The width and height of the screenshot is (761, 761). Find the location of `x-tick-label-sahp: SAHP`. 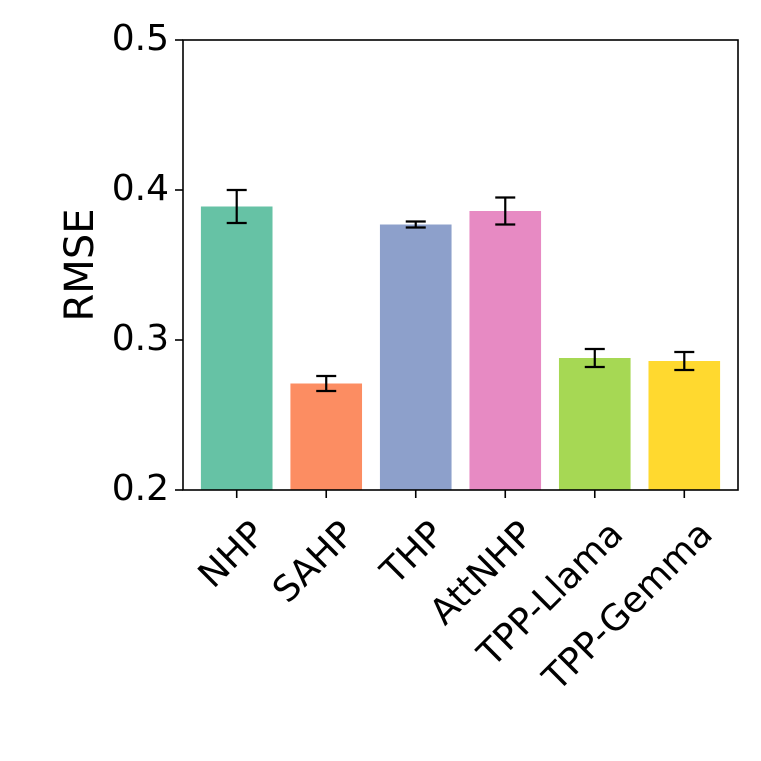

x-tick-label-sahp: SAHP is located at coordinates (314, 562).